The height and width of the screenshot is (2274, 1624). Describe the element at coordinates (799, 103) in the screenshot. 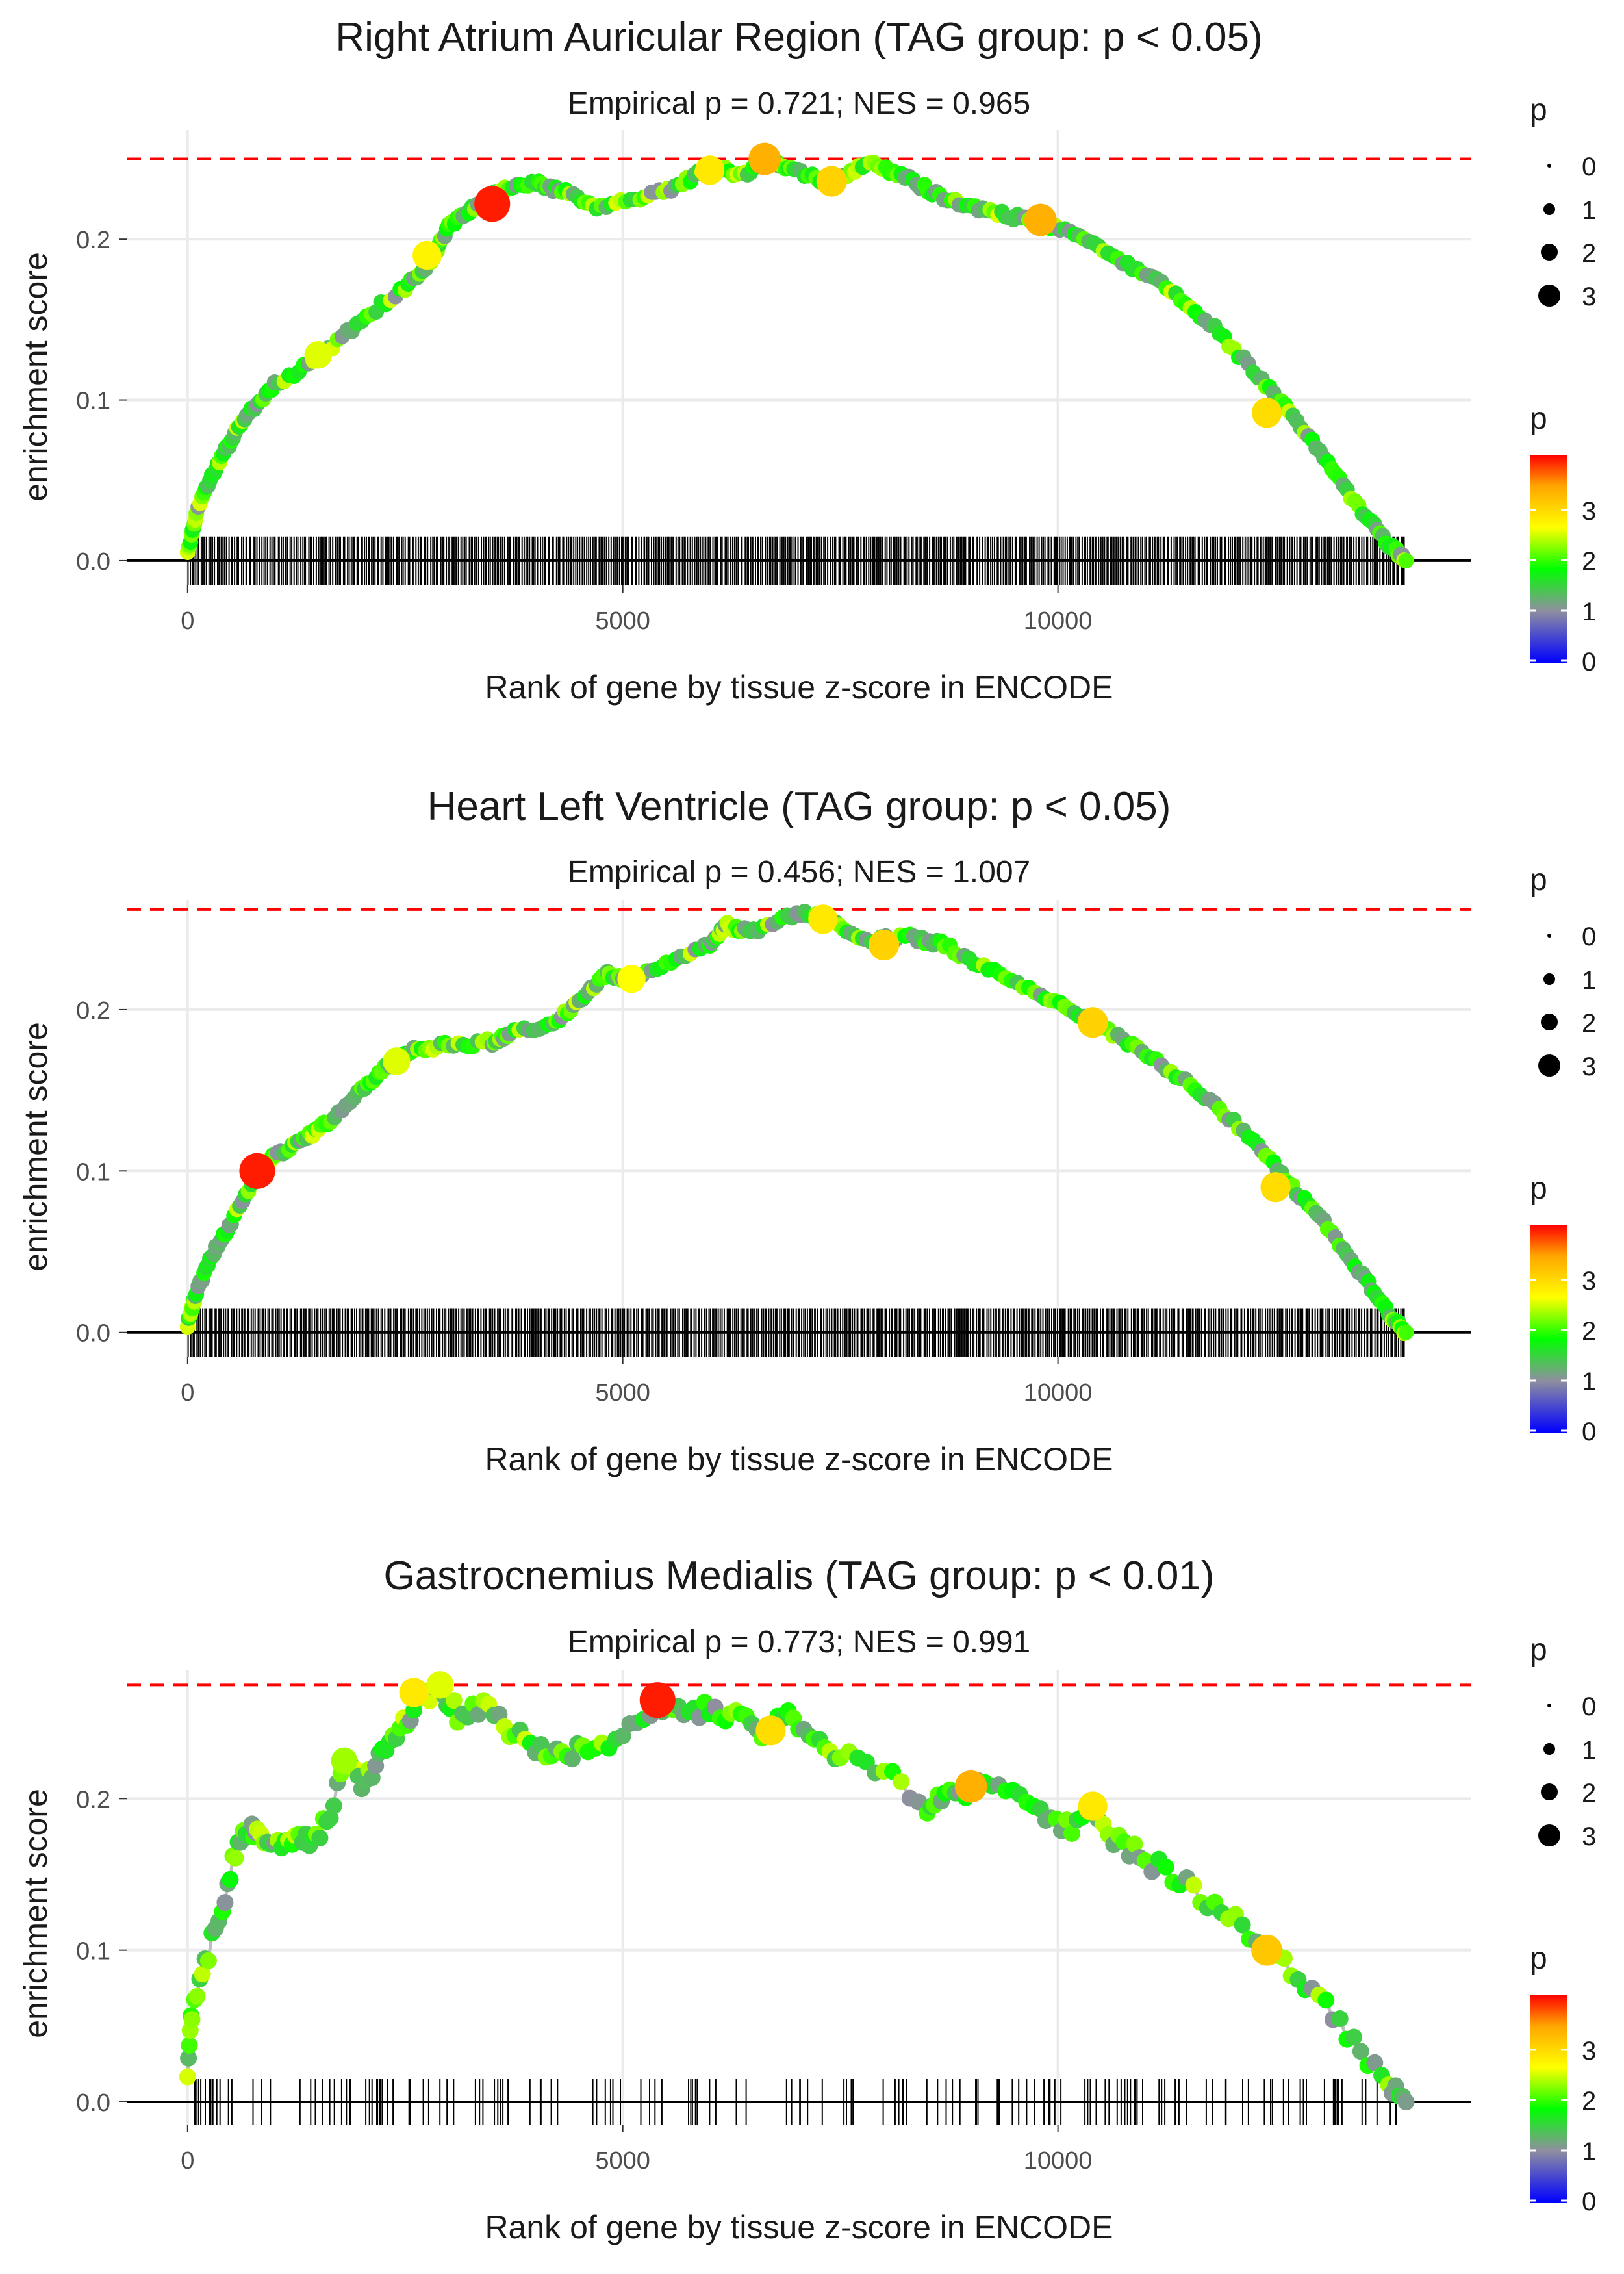

I see `chart-subtitle: Empirical p = 0.721; NES = 0.965` at that location.